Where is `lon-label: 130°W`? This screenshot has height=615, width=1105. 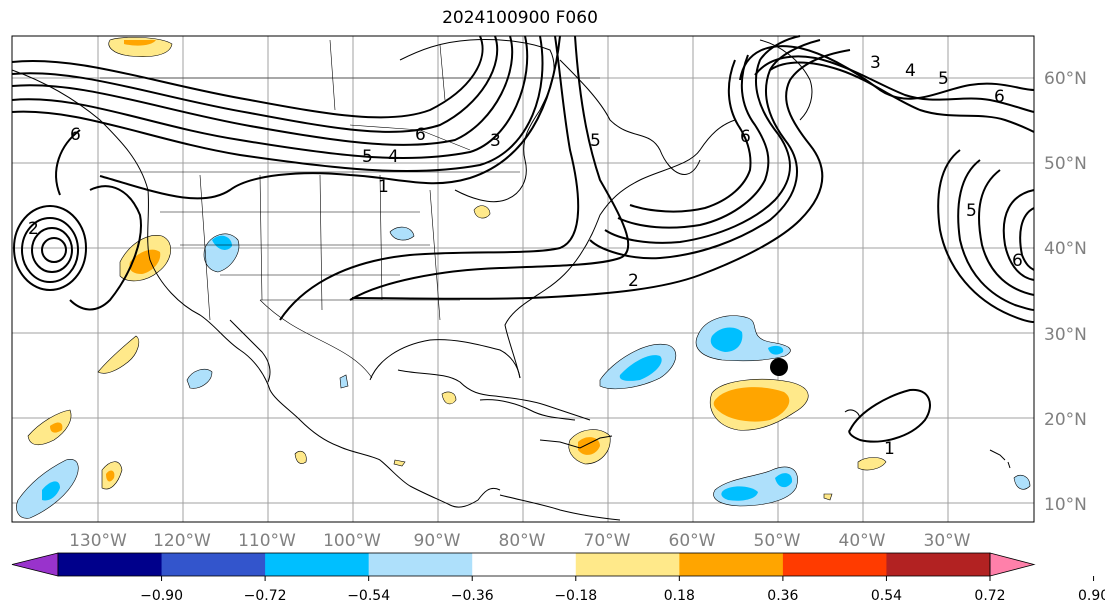 lon-label: 130°W is located at coordinates (98, 541).